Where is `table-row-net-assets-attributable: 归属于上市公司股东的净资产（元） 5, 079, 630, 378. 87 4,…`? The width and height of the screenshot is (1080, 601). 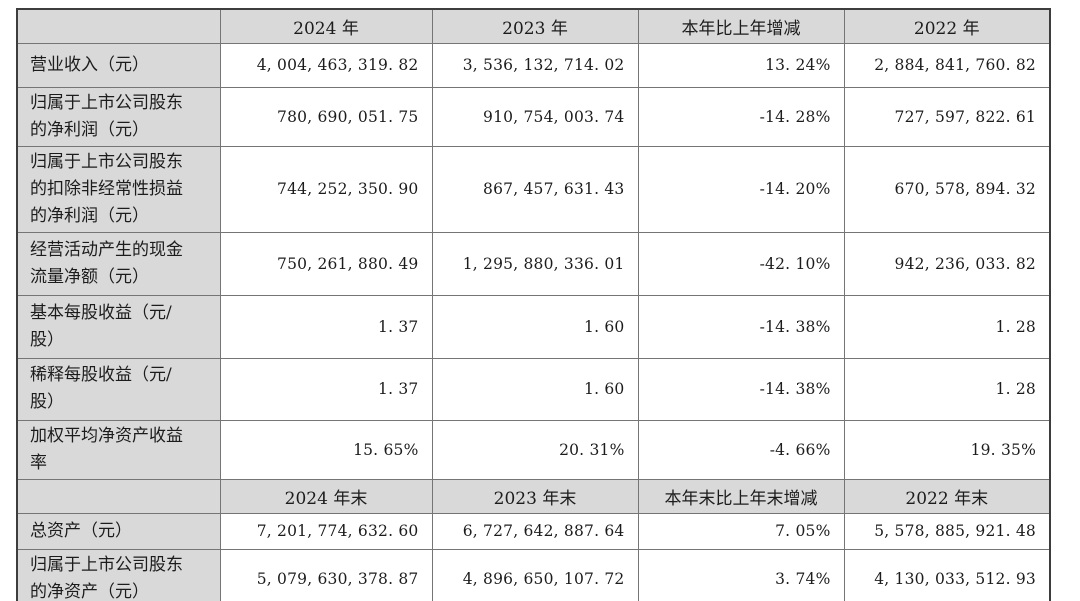
table-row-net-assets-attributable: 归属于上市公司股东的净资产（元） 5, 079, 630, 378. 87 4,… is located at coordinates (533, 574).